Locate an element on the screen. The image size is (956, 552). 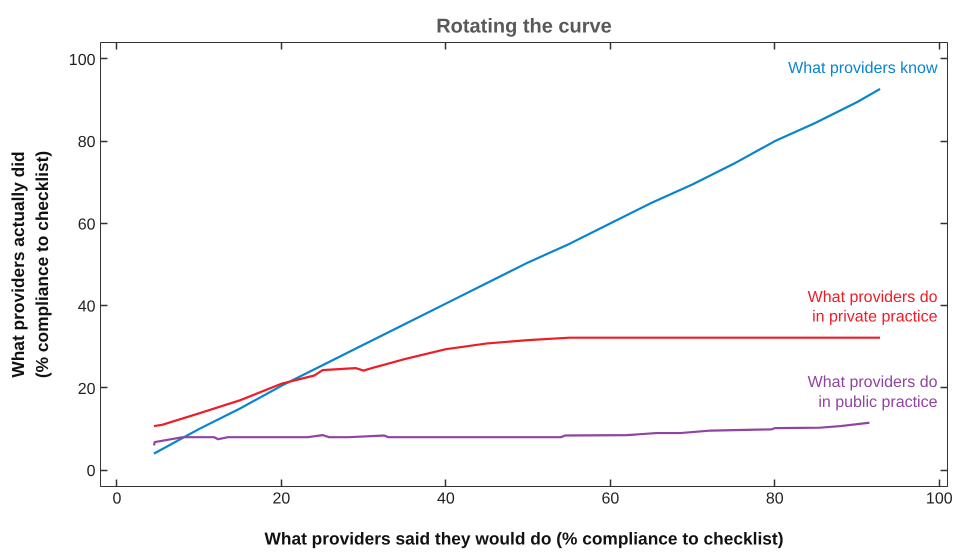
x-axis-title: What providers said they would do (% compliance to checklist) is located at coordinates (524, 538).